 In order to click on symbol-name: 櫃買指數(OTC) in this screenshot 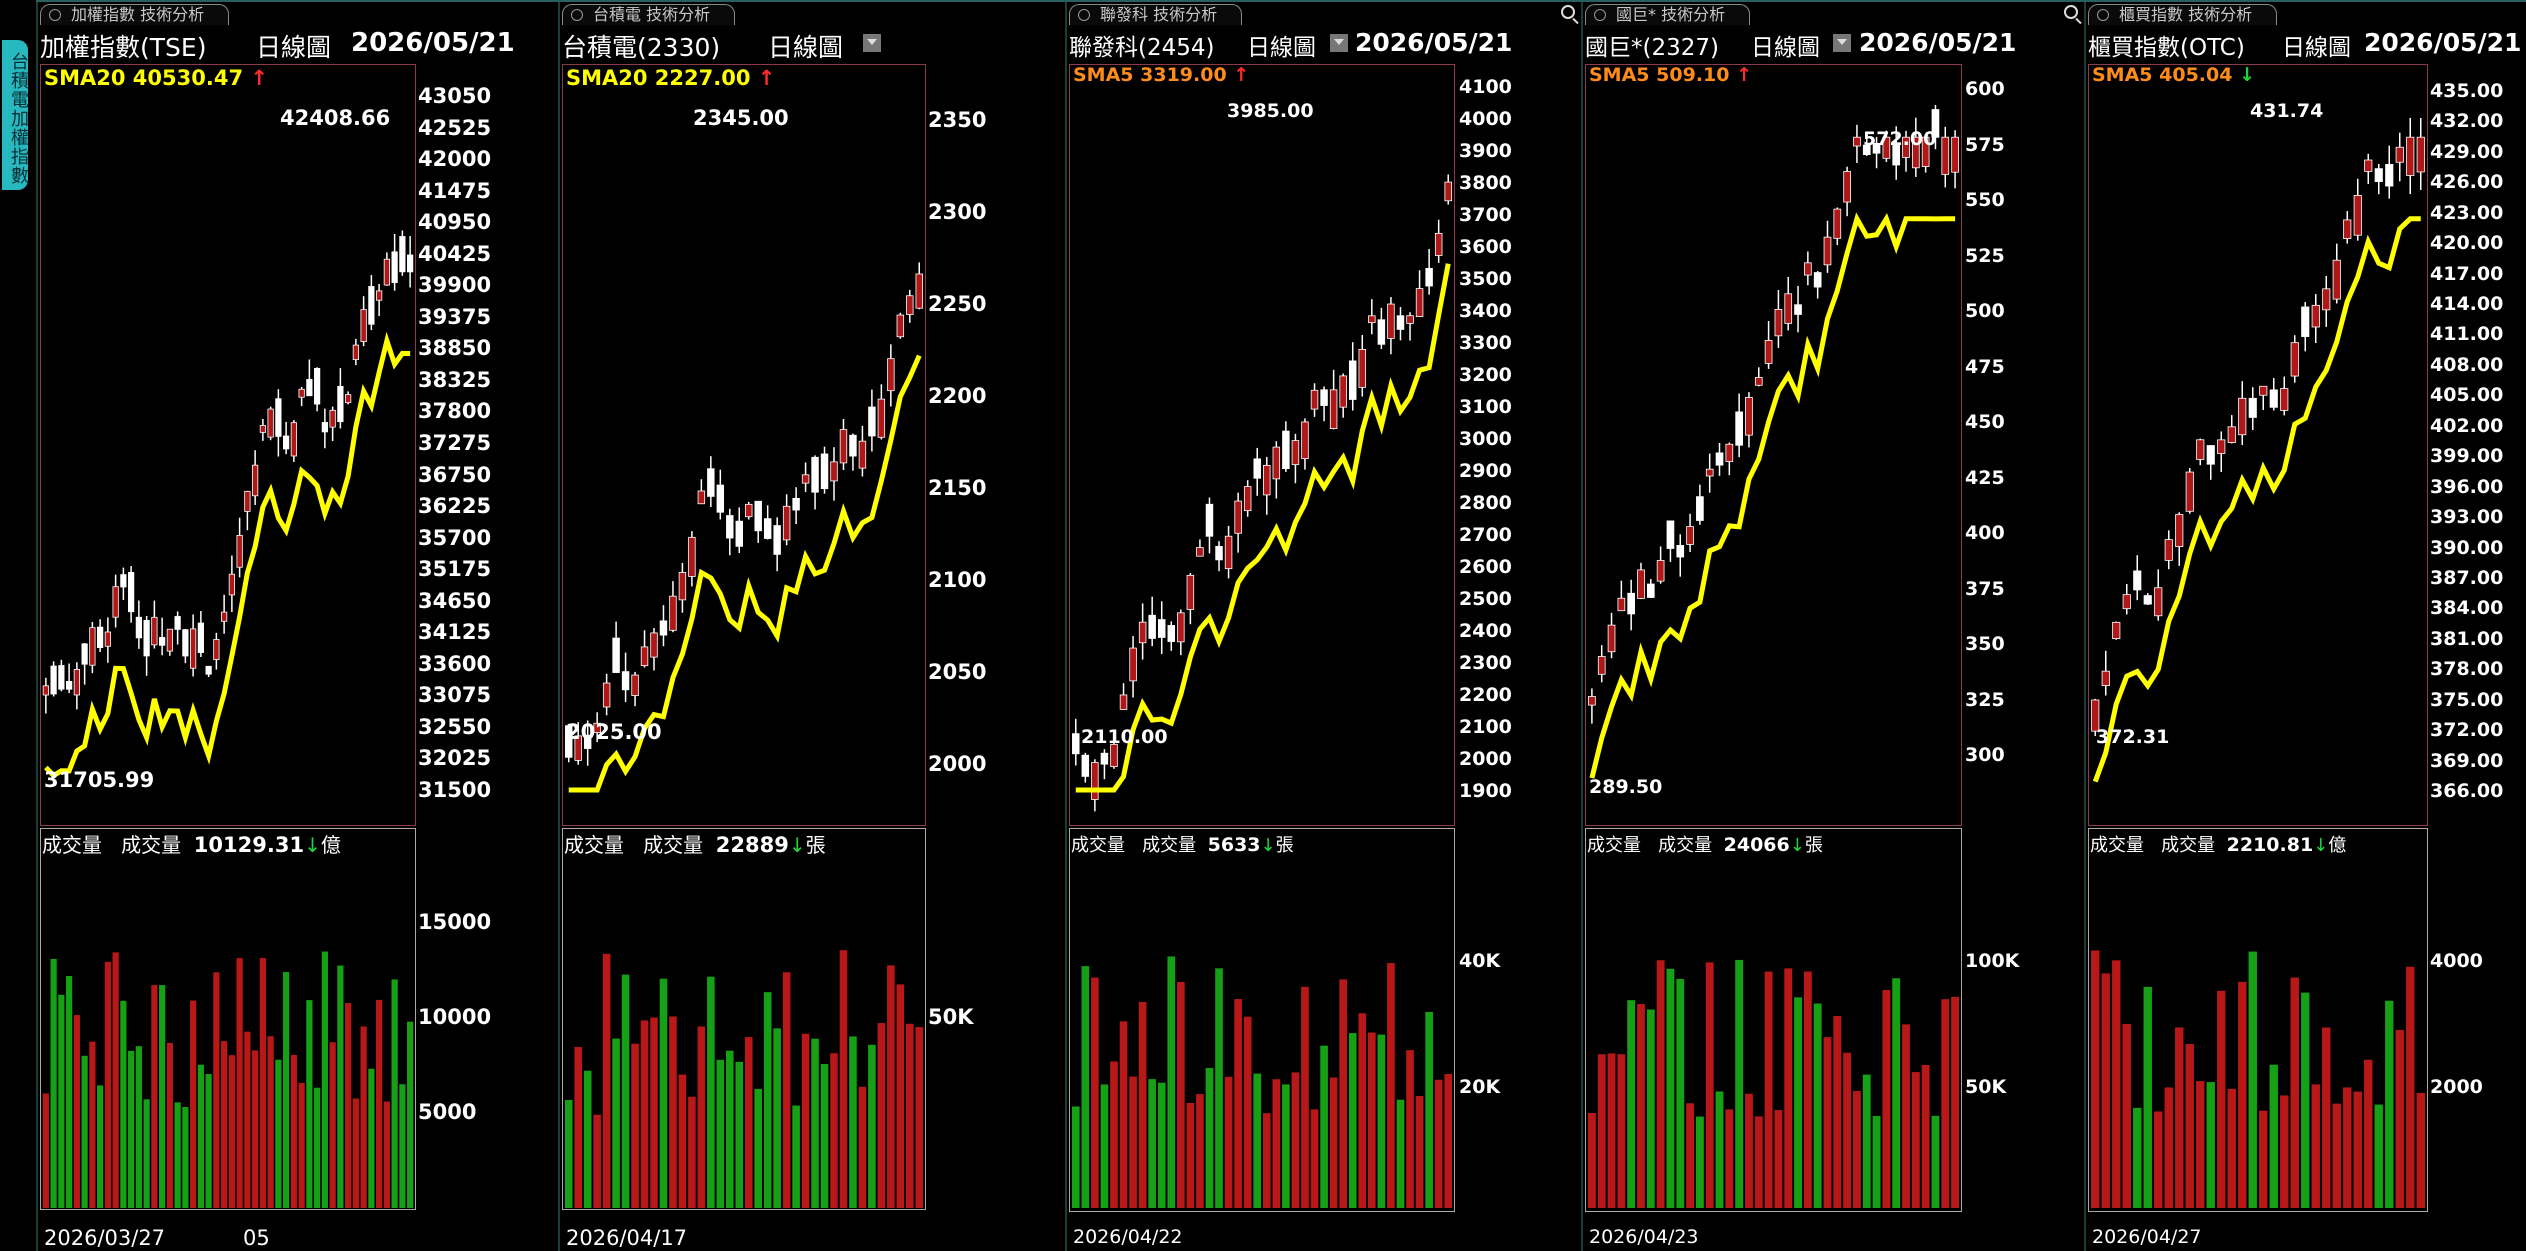, I will do `click(2166, 48)`.